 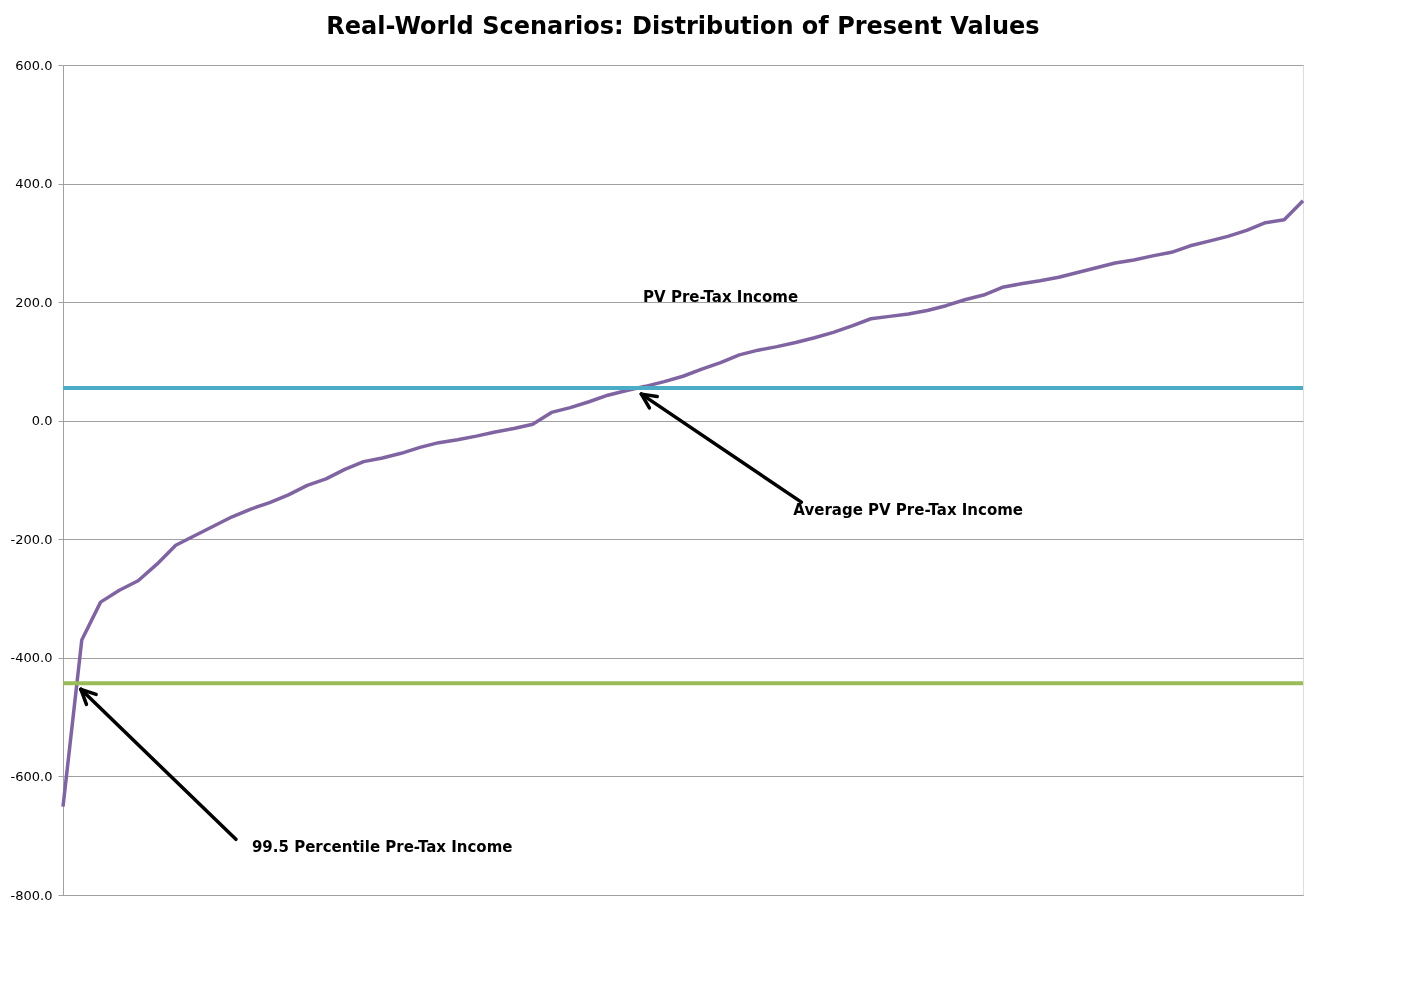 I want to click on text: PV Pre-Tax Income, so click(x=721, y=297).